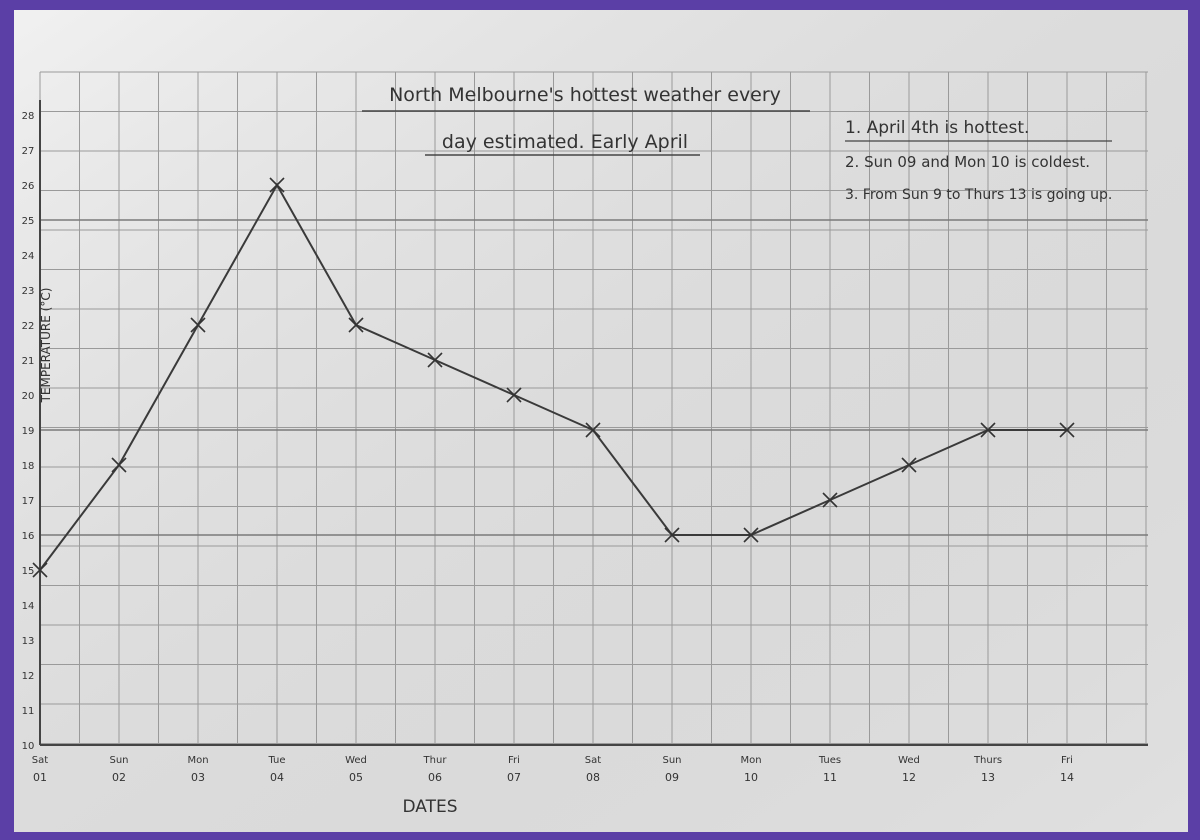  Describe the element at coordinates (28, 641) in the screenshot. I see `y-tick-label: 13` at that location.